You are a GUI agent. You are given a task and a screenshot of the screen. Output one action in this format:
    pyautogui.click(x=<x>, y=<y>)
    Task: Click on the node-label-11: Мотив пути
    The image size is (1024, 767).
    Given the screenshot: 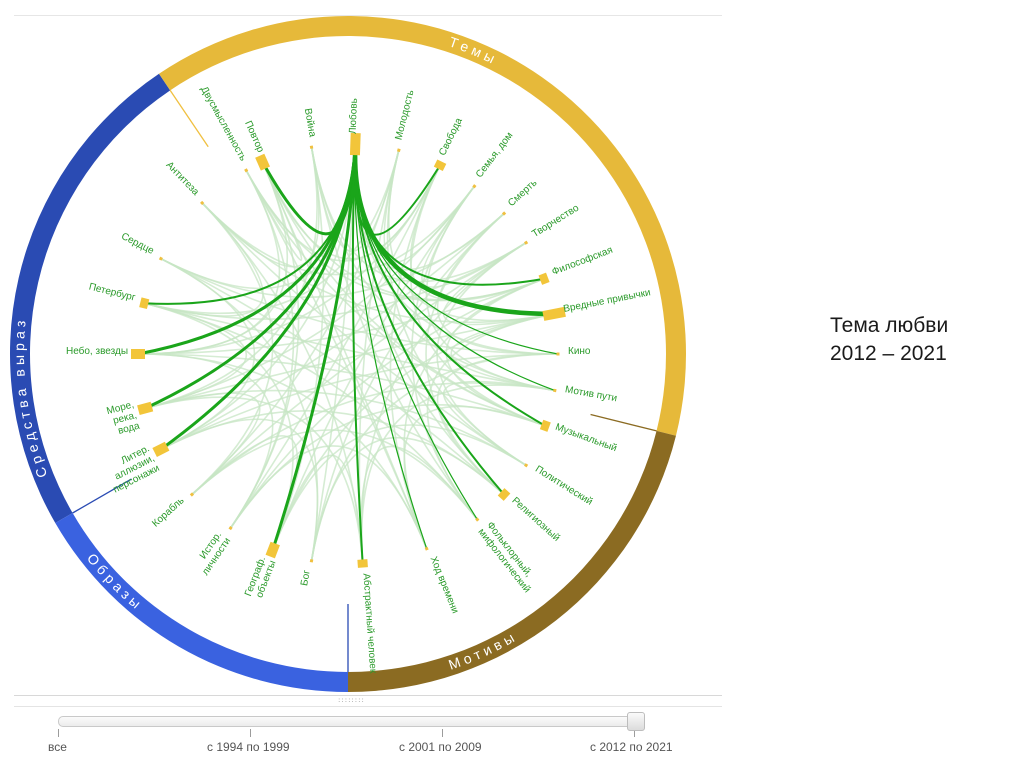 What is the action you would take?
    pyautogui.click(x=591, y=394)
    